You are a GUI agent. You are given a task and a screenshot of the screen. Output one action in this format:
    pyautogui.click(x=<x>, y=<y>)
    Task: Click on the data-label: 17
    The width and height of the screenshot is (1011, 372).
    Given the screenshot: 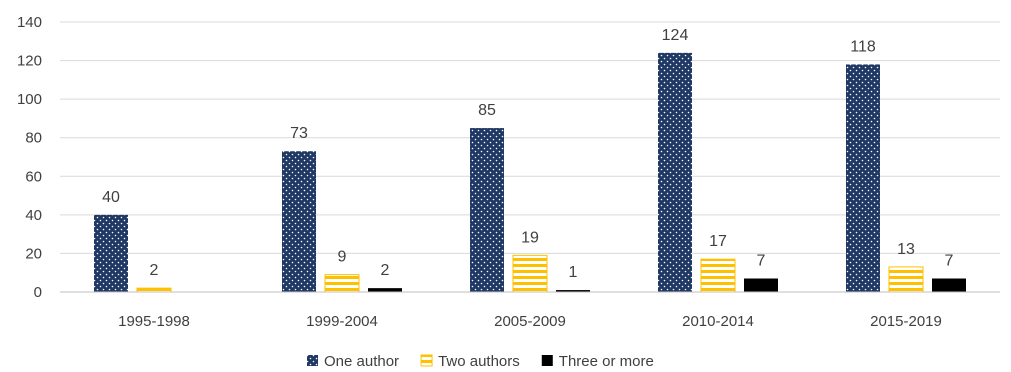 What is the action you would take?
    pyautogui.click(x=718, y=241)
    